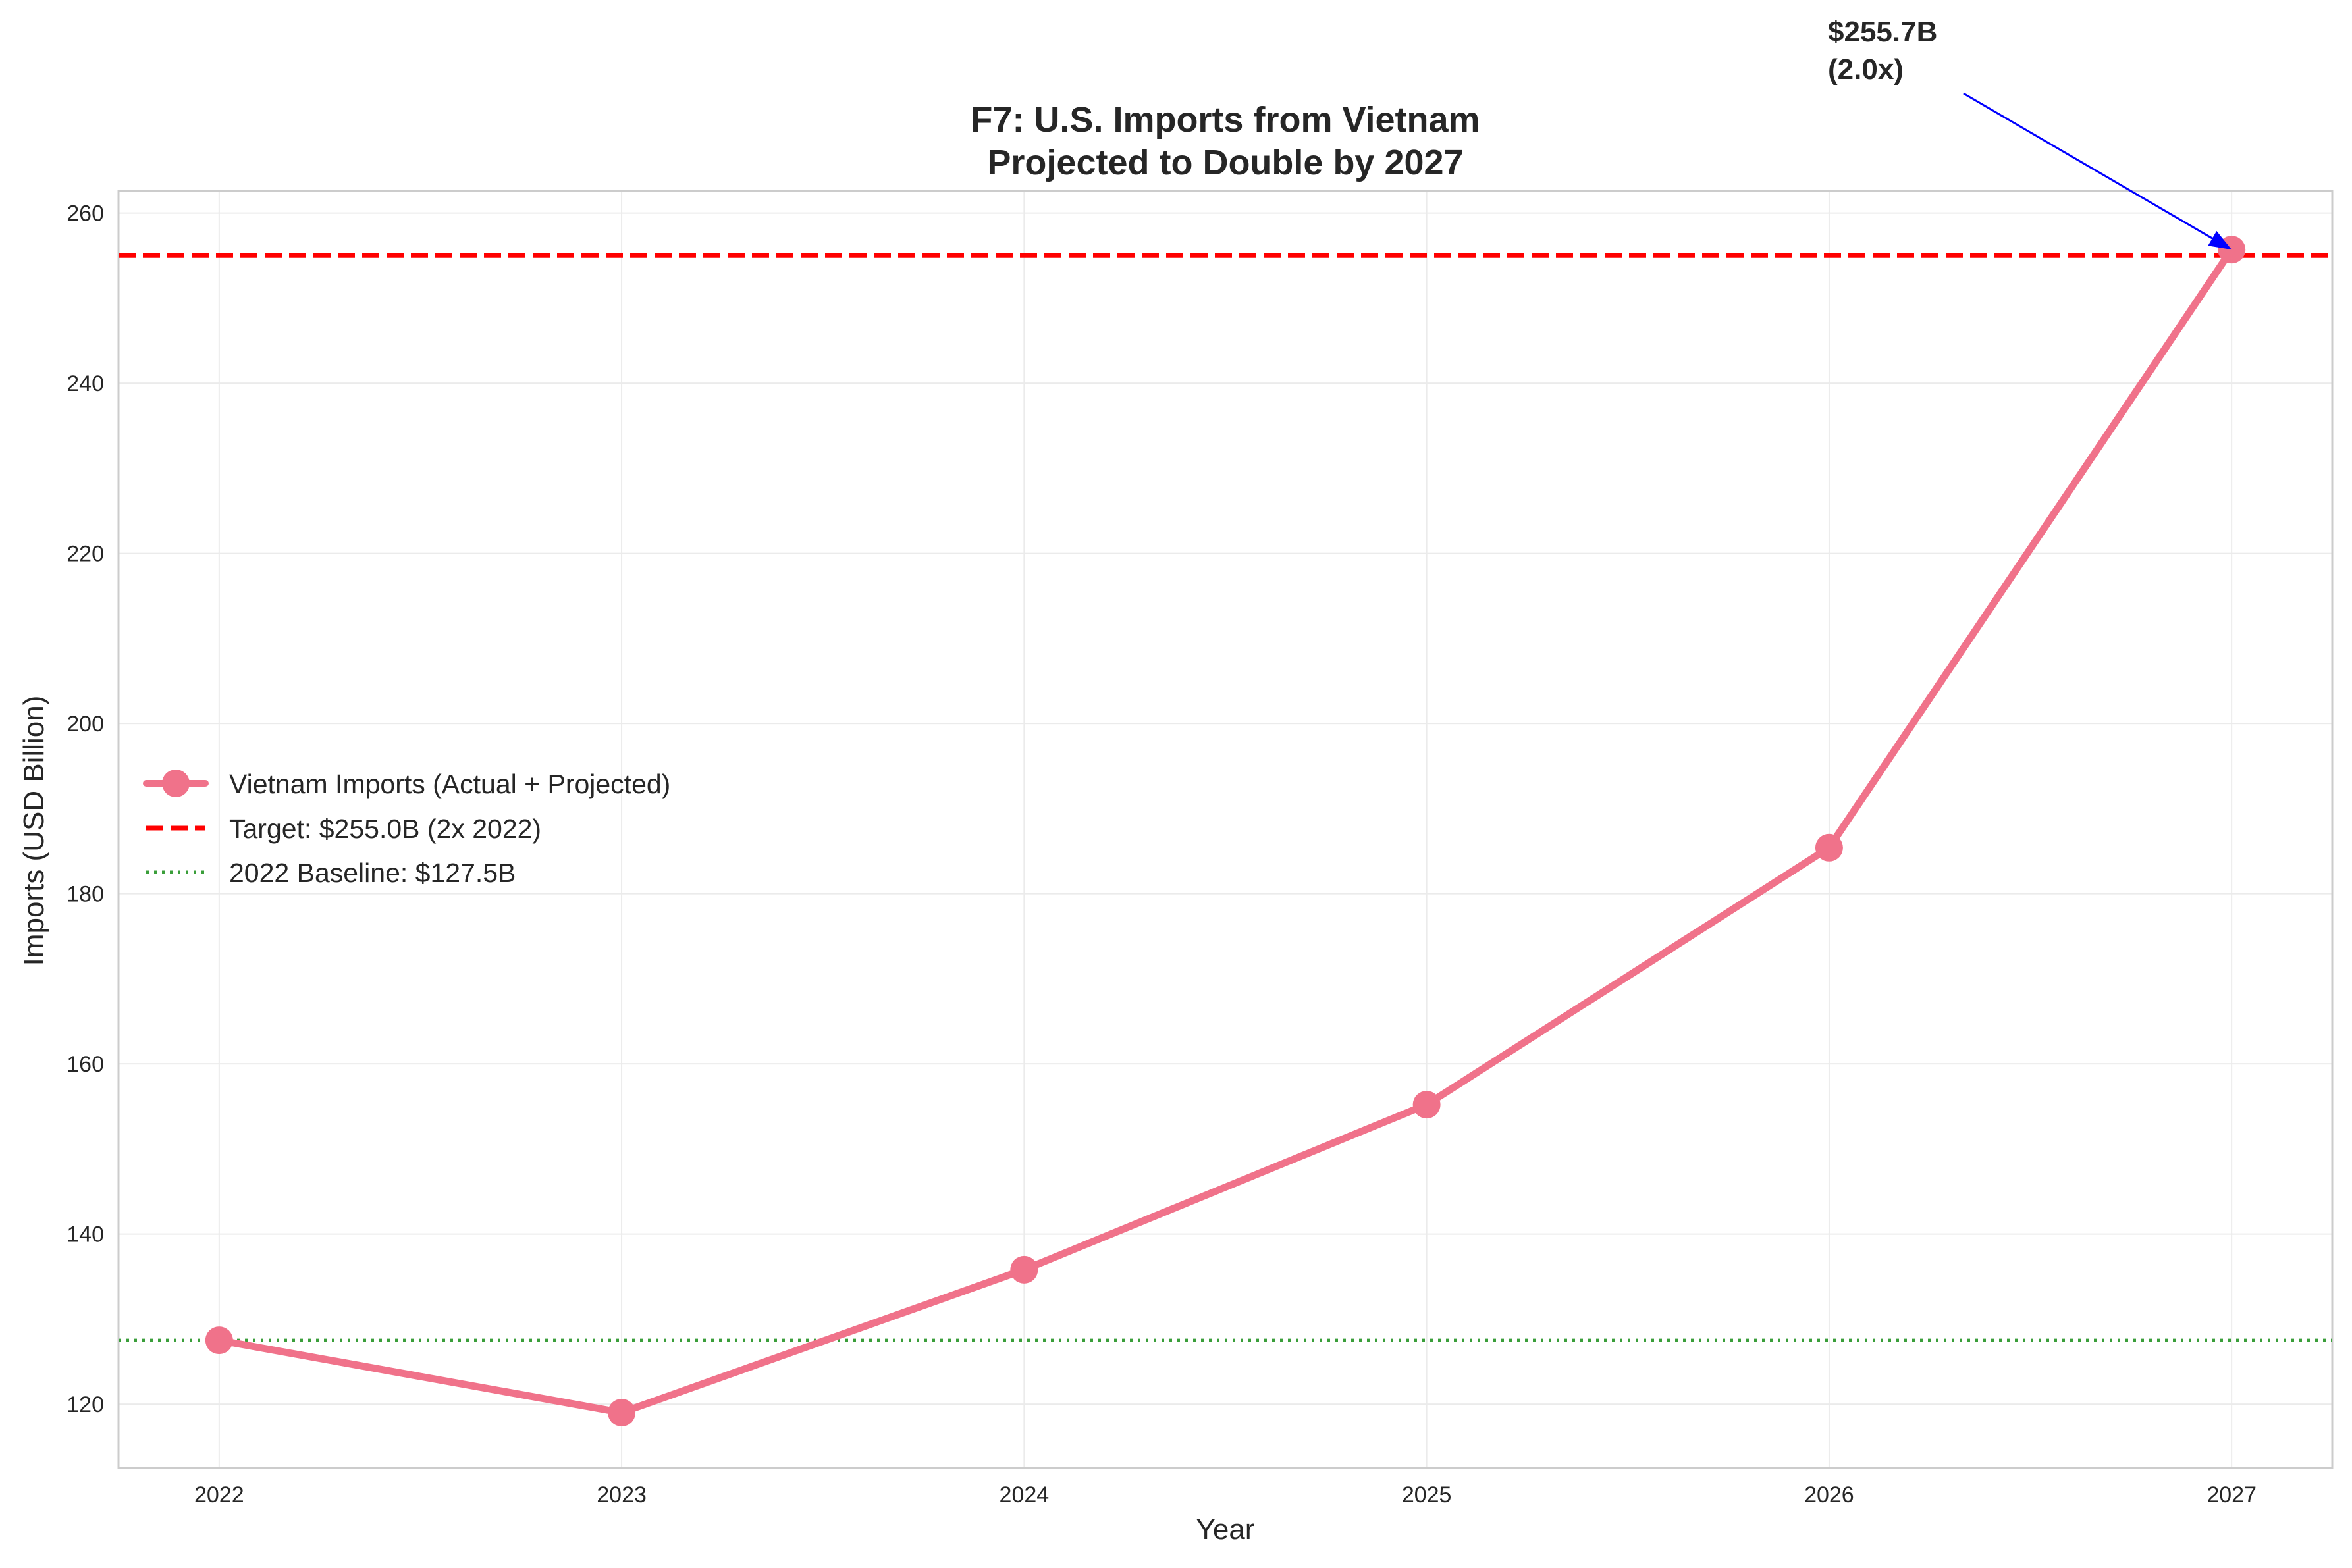  What do you see at coordinates (85, 894) in the screenshot?
I see `y-tick-label-180: 180` at bounding box center [85, 894].